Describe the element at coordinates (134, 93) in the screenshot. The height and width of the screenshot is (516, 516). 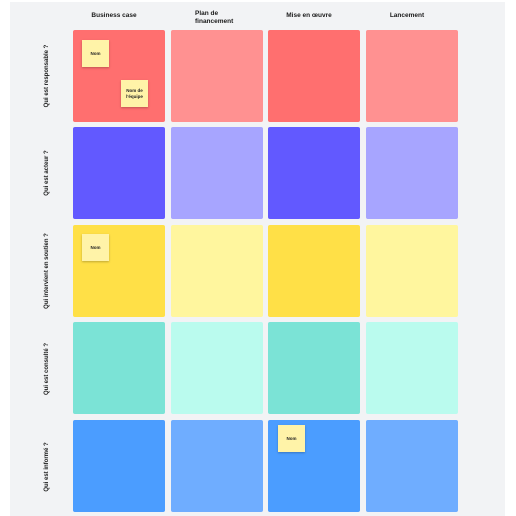
I see `sticky-note: Nom de l'équipe` at that location.